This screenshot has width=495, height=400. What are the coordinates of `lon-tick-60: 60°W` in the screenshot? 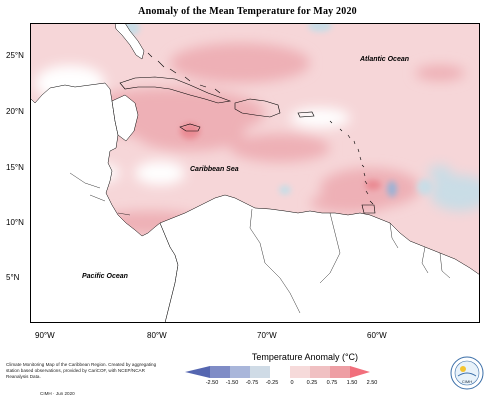 It's located at (377, 335).